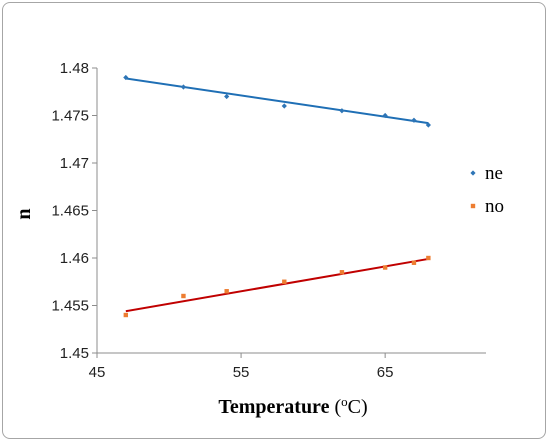 The image size is (550, 443). Describe the element at coordinates (344, 401) in the screenshot. I see `x-axis-label-unit-sup: o` at that location.